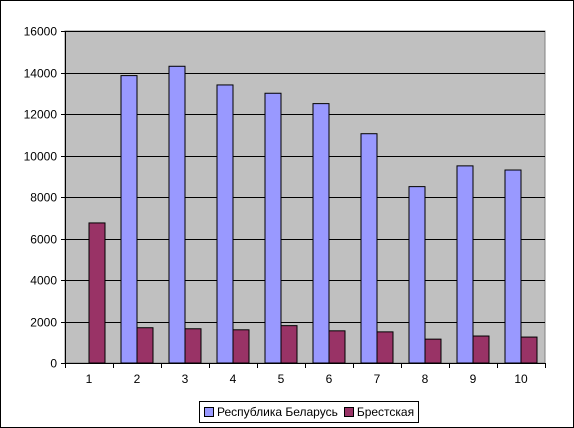  What do you see at coordinates (43, 240) in the screenshot?
I see `y-tick-label: 6000` at bounding box center [43, 240].